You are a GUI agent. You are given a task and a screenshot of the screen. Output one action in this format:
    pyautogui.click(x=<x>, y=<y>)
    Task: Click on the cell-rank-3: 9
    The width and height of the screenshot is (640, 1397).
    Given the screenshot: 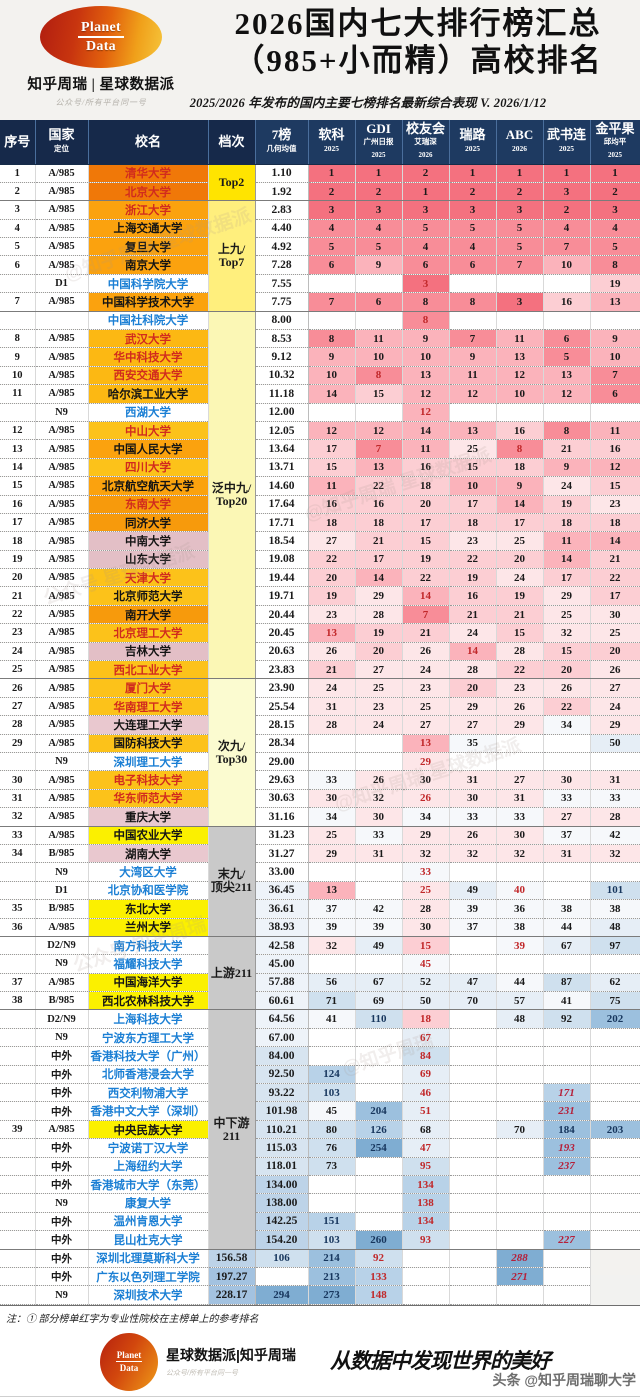 What is the action you would take?
    pyautogui.click(x=473, y=357)
    